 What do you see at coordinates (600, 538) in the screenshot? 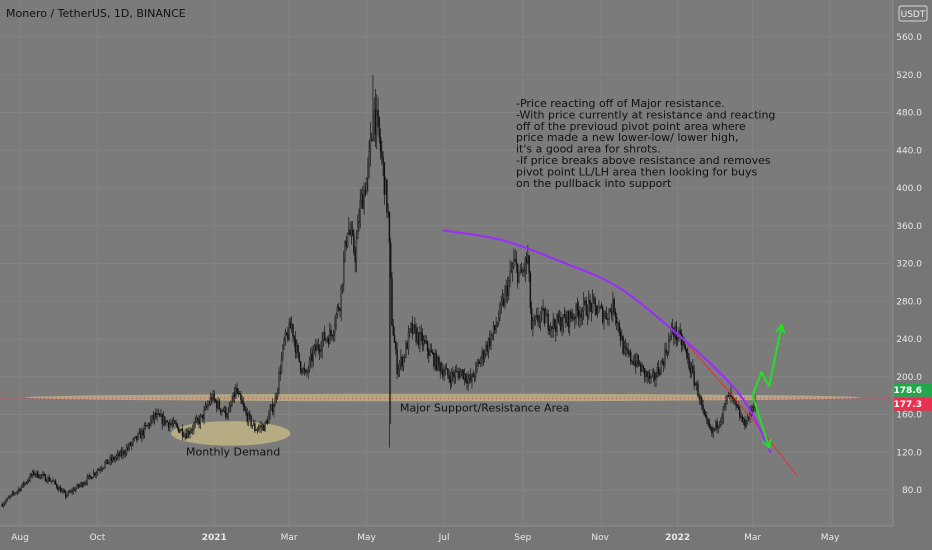
I see `x-tick-label: Nov` at bounding box center [600, 538].